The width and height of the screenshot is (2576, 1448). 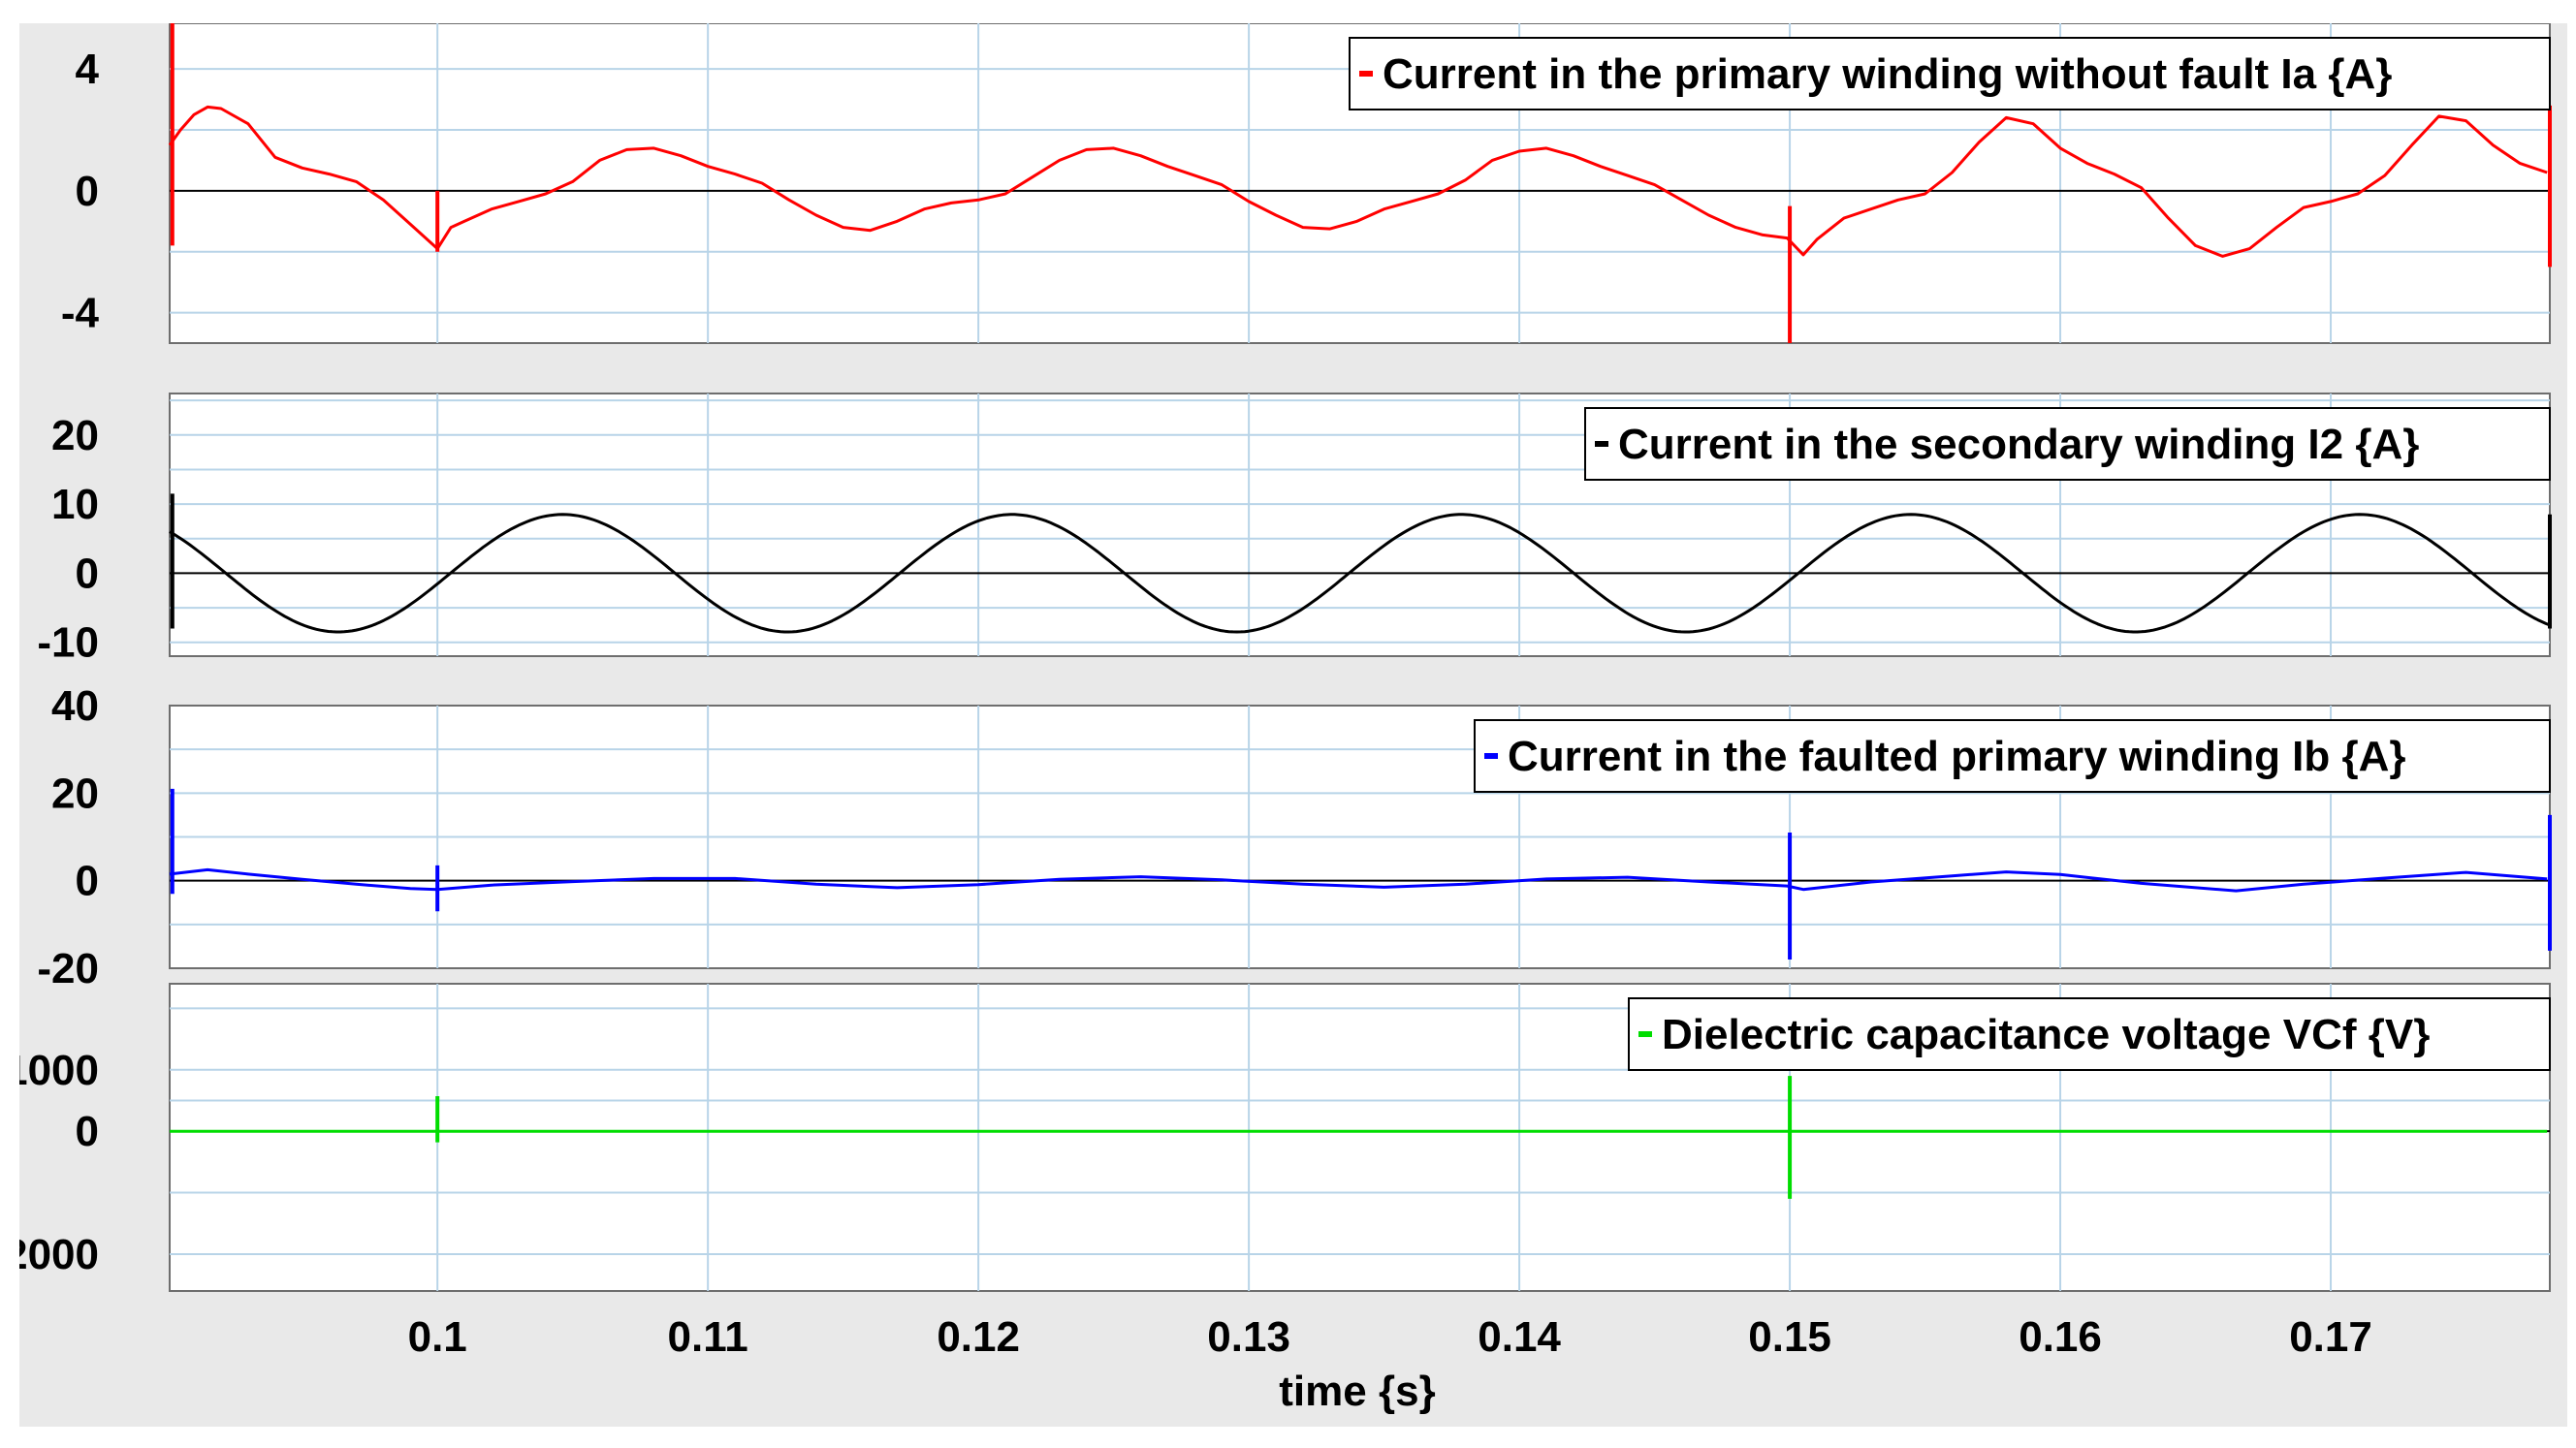 I want to click on x-tick-label: 0.17, so click(x=2330, y=1337).